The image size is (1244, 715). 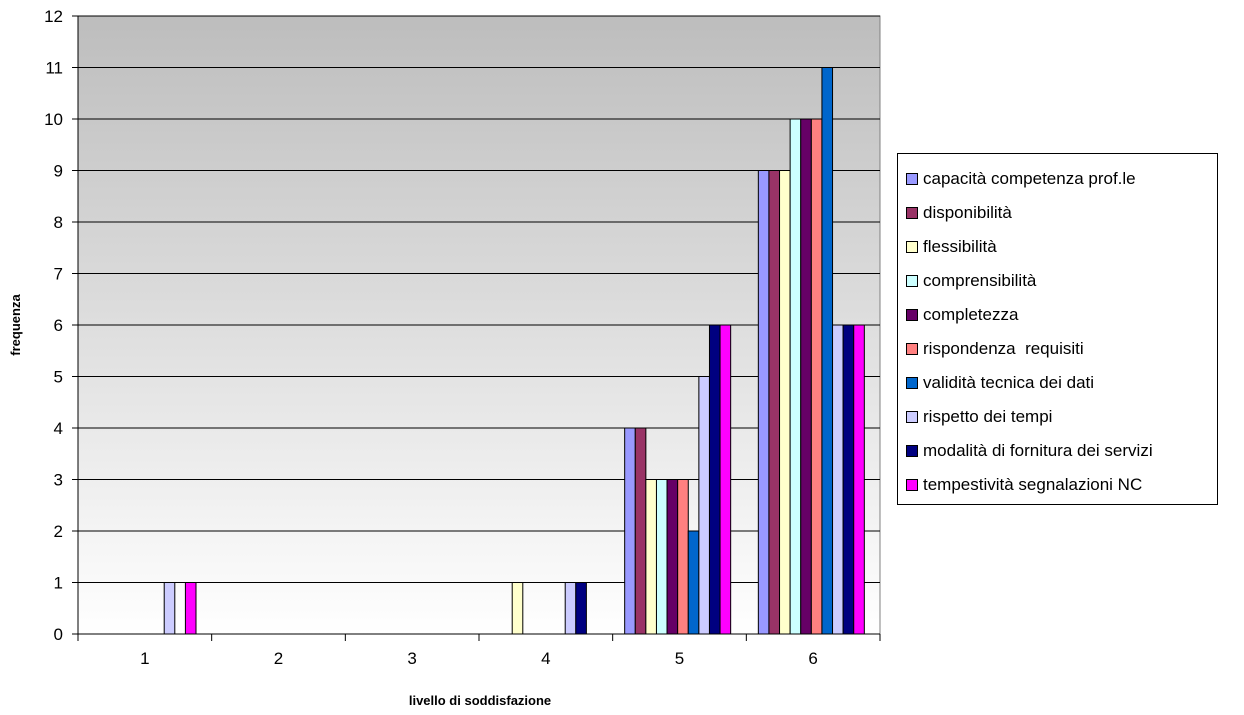 I want to click on x-tick-label: 2, so click(x=278, y=658).